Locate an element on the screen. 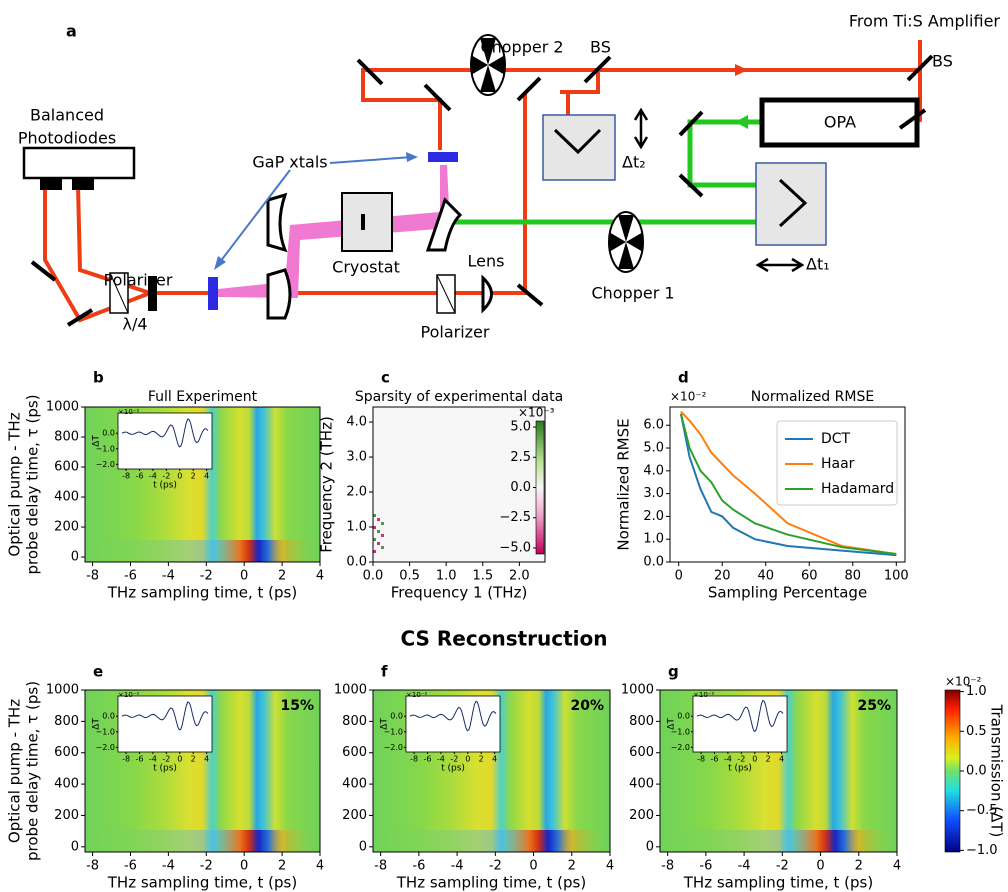 Image resolution: width=1008 pixels, height=892 pixels. delay-stage is located at coordinates (579, 147).